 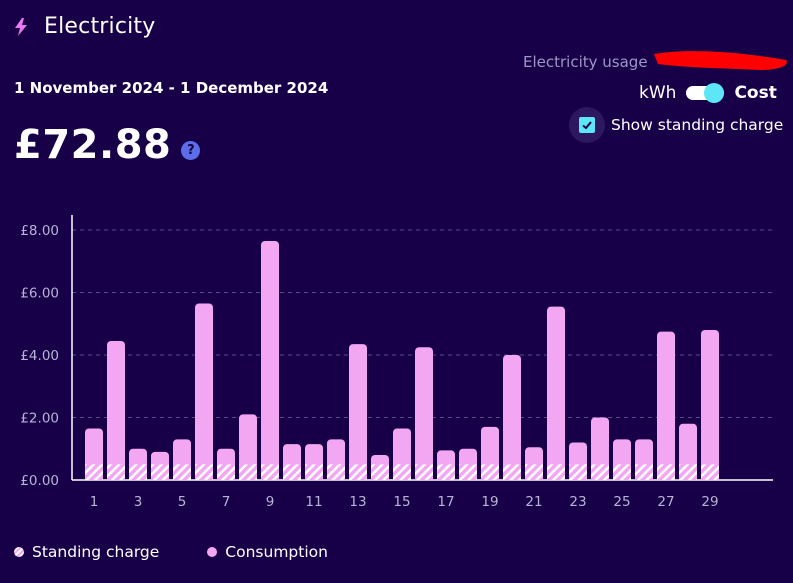 I want to click on y-tick-label: £2.00, so click(x=39, y=419).